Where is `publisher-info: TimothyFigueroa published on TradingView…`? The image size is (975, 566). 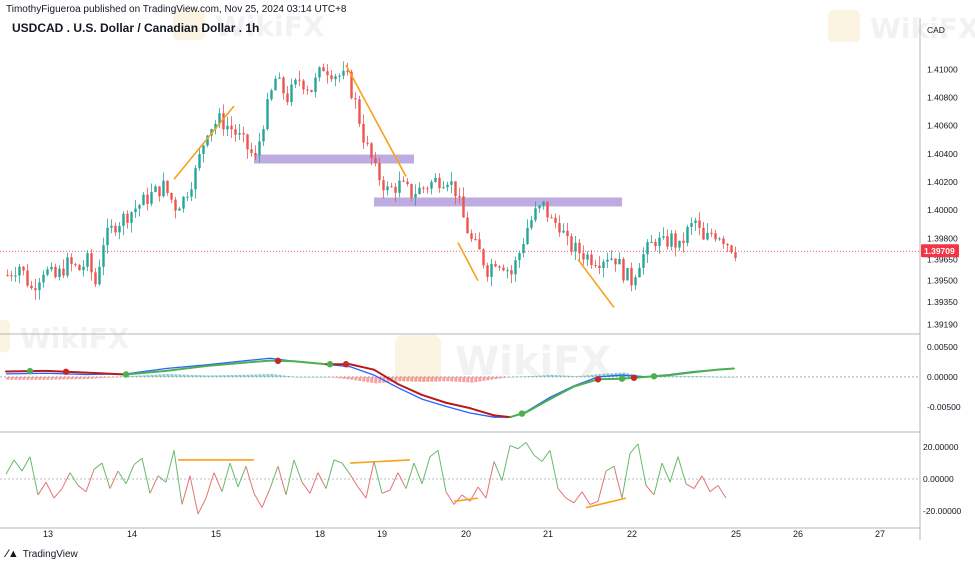
publisher-info: TimothyFigueroa published on TradingView… is located at coordinates (176, 9).